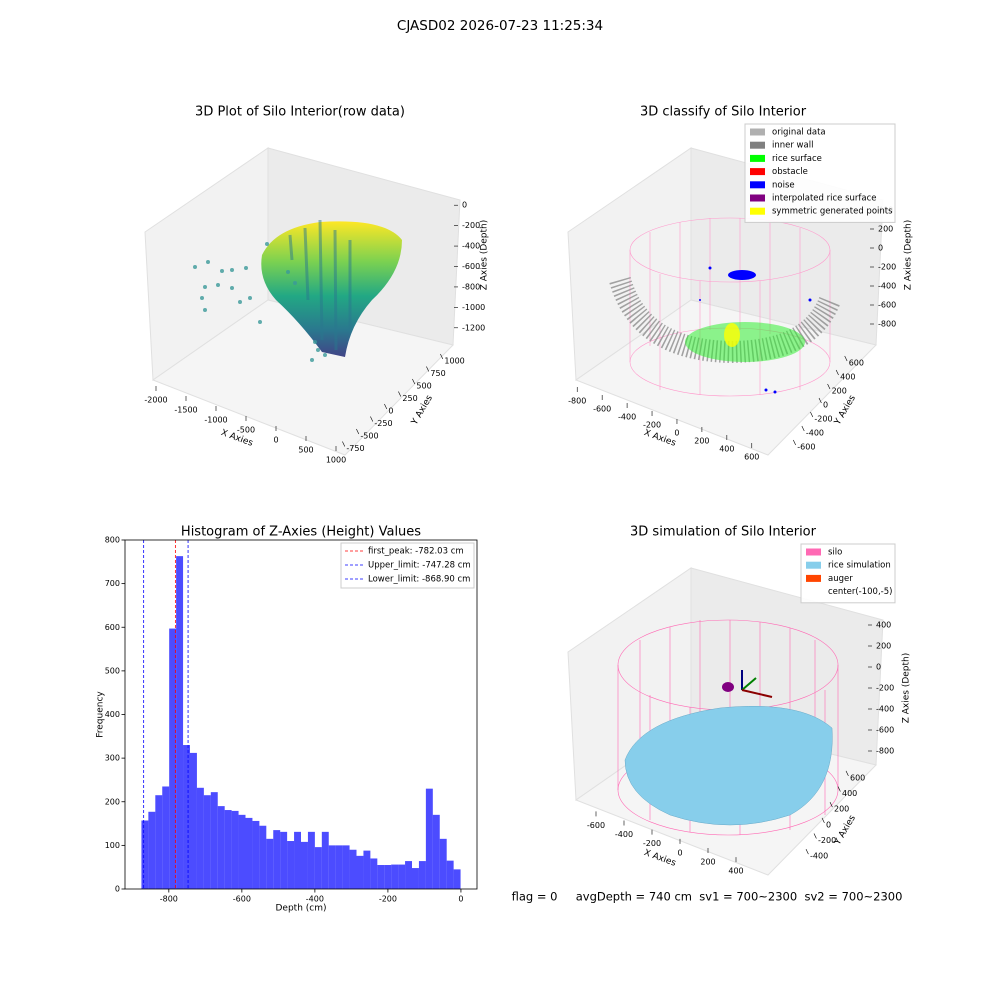 This screenshot has width=1000, height=1000. Describe the element at coordinates (887, 267) in the screenshot. I see `z-tick-label: -200` at that location.